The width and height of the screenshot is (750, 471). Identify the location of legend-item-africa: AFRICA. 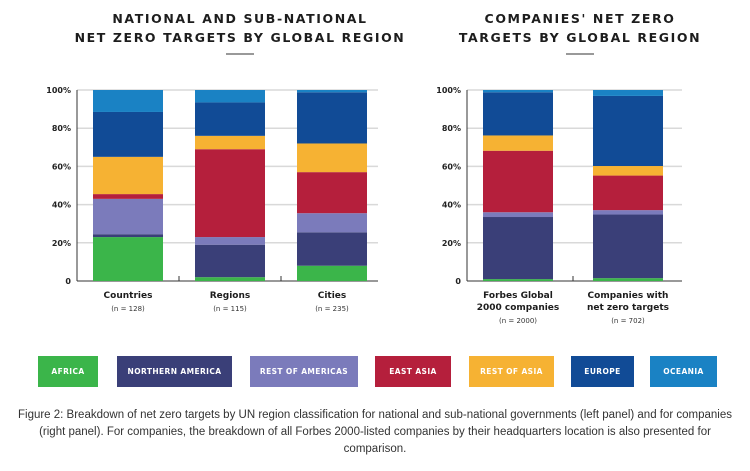
(68, 371).